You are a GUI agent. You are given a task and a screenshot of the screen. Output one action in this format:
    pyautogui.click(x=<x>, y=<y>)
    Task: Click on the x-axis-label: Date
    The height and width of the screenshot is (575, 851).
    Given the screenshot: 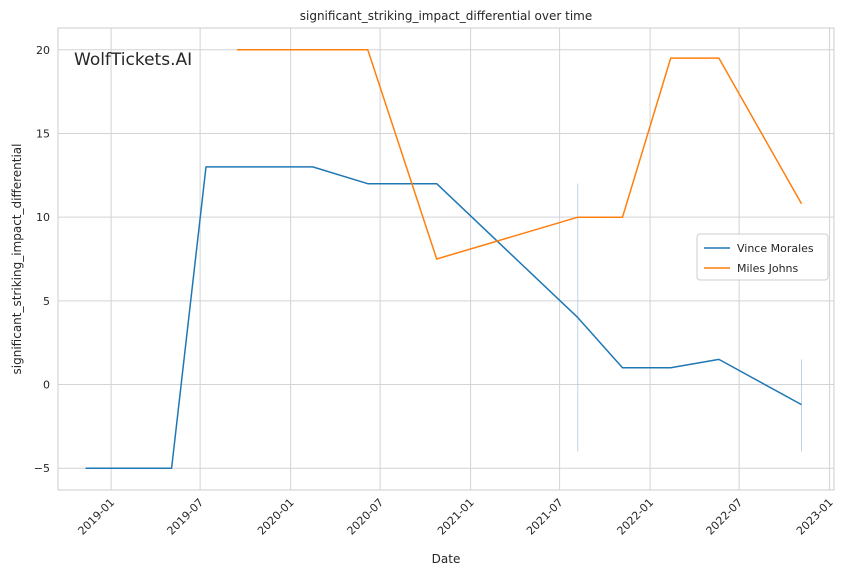 What is the action you would take?
    pyautogui.click(x=446, y=559)
    